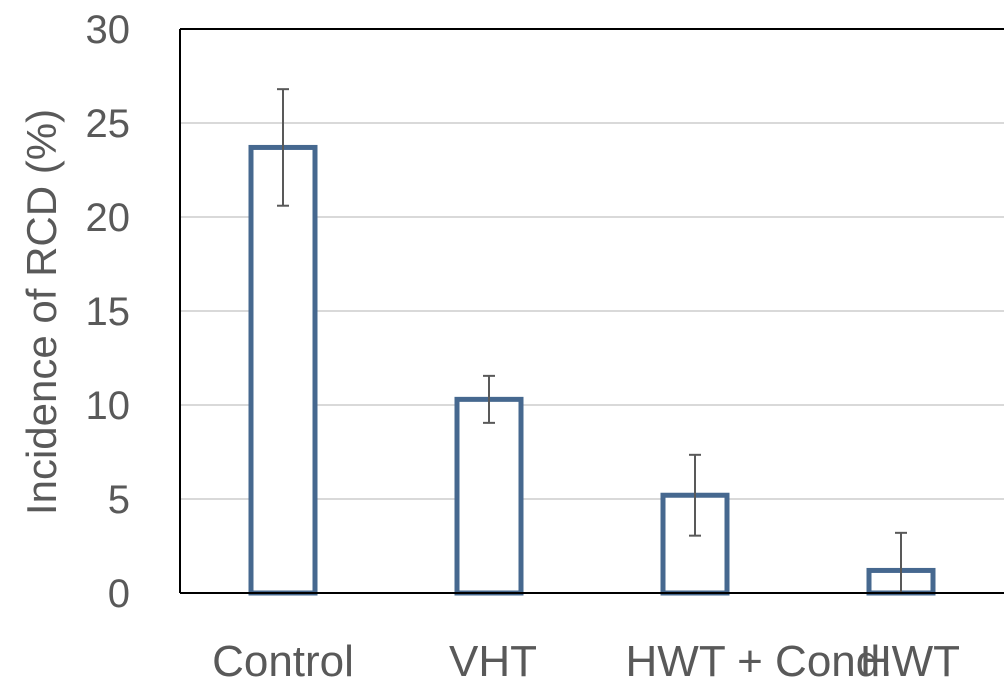 This screenshot has height=682, width=1004. What do you see at coordinates (283, 659) in the screenshot?
I see `x-category-label: Control` at bounding box center [283, 659].